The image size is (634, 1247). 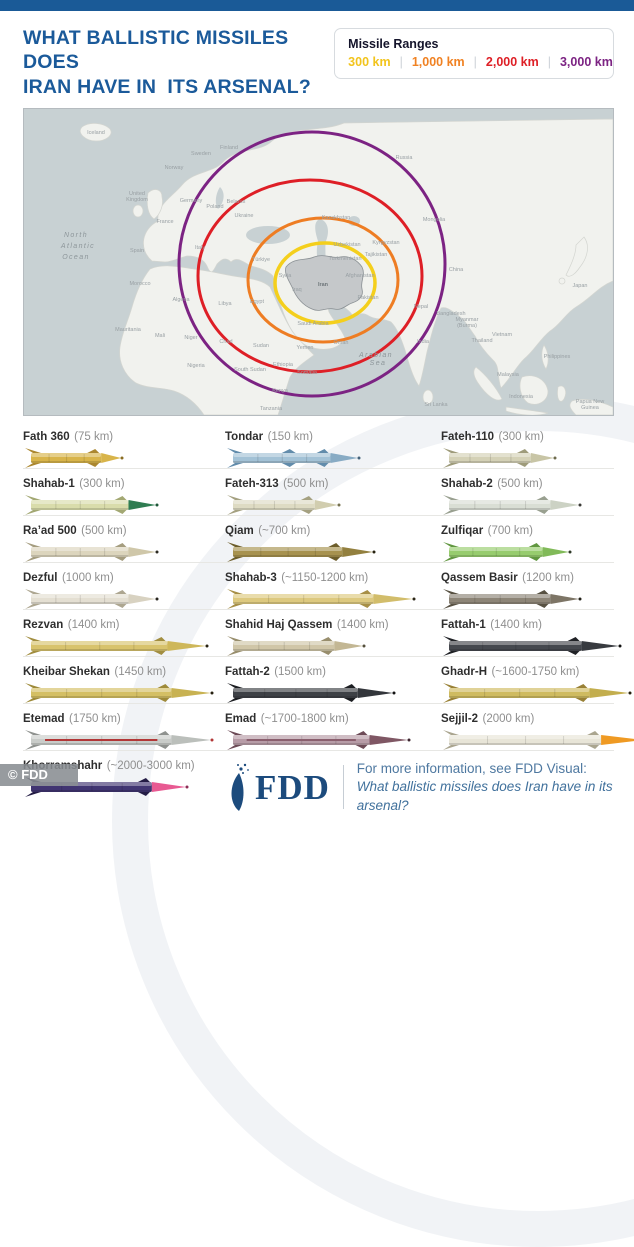 I want to click on map-label-germany: Germany, so click(x=191, y=201).